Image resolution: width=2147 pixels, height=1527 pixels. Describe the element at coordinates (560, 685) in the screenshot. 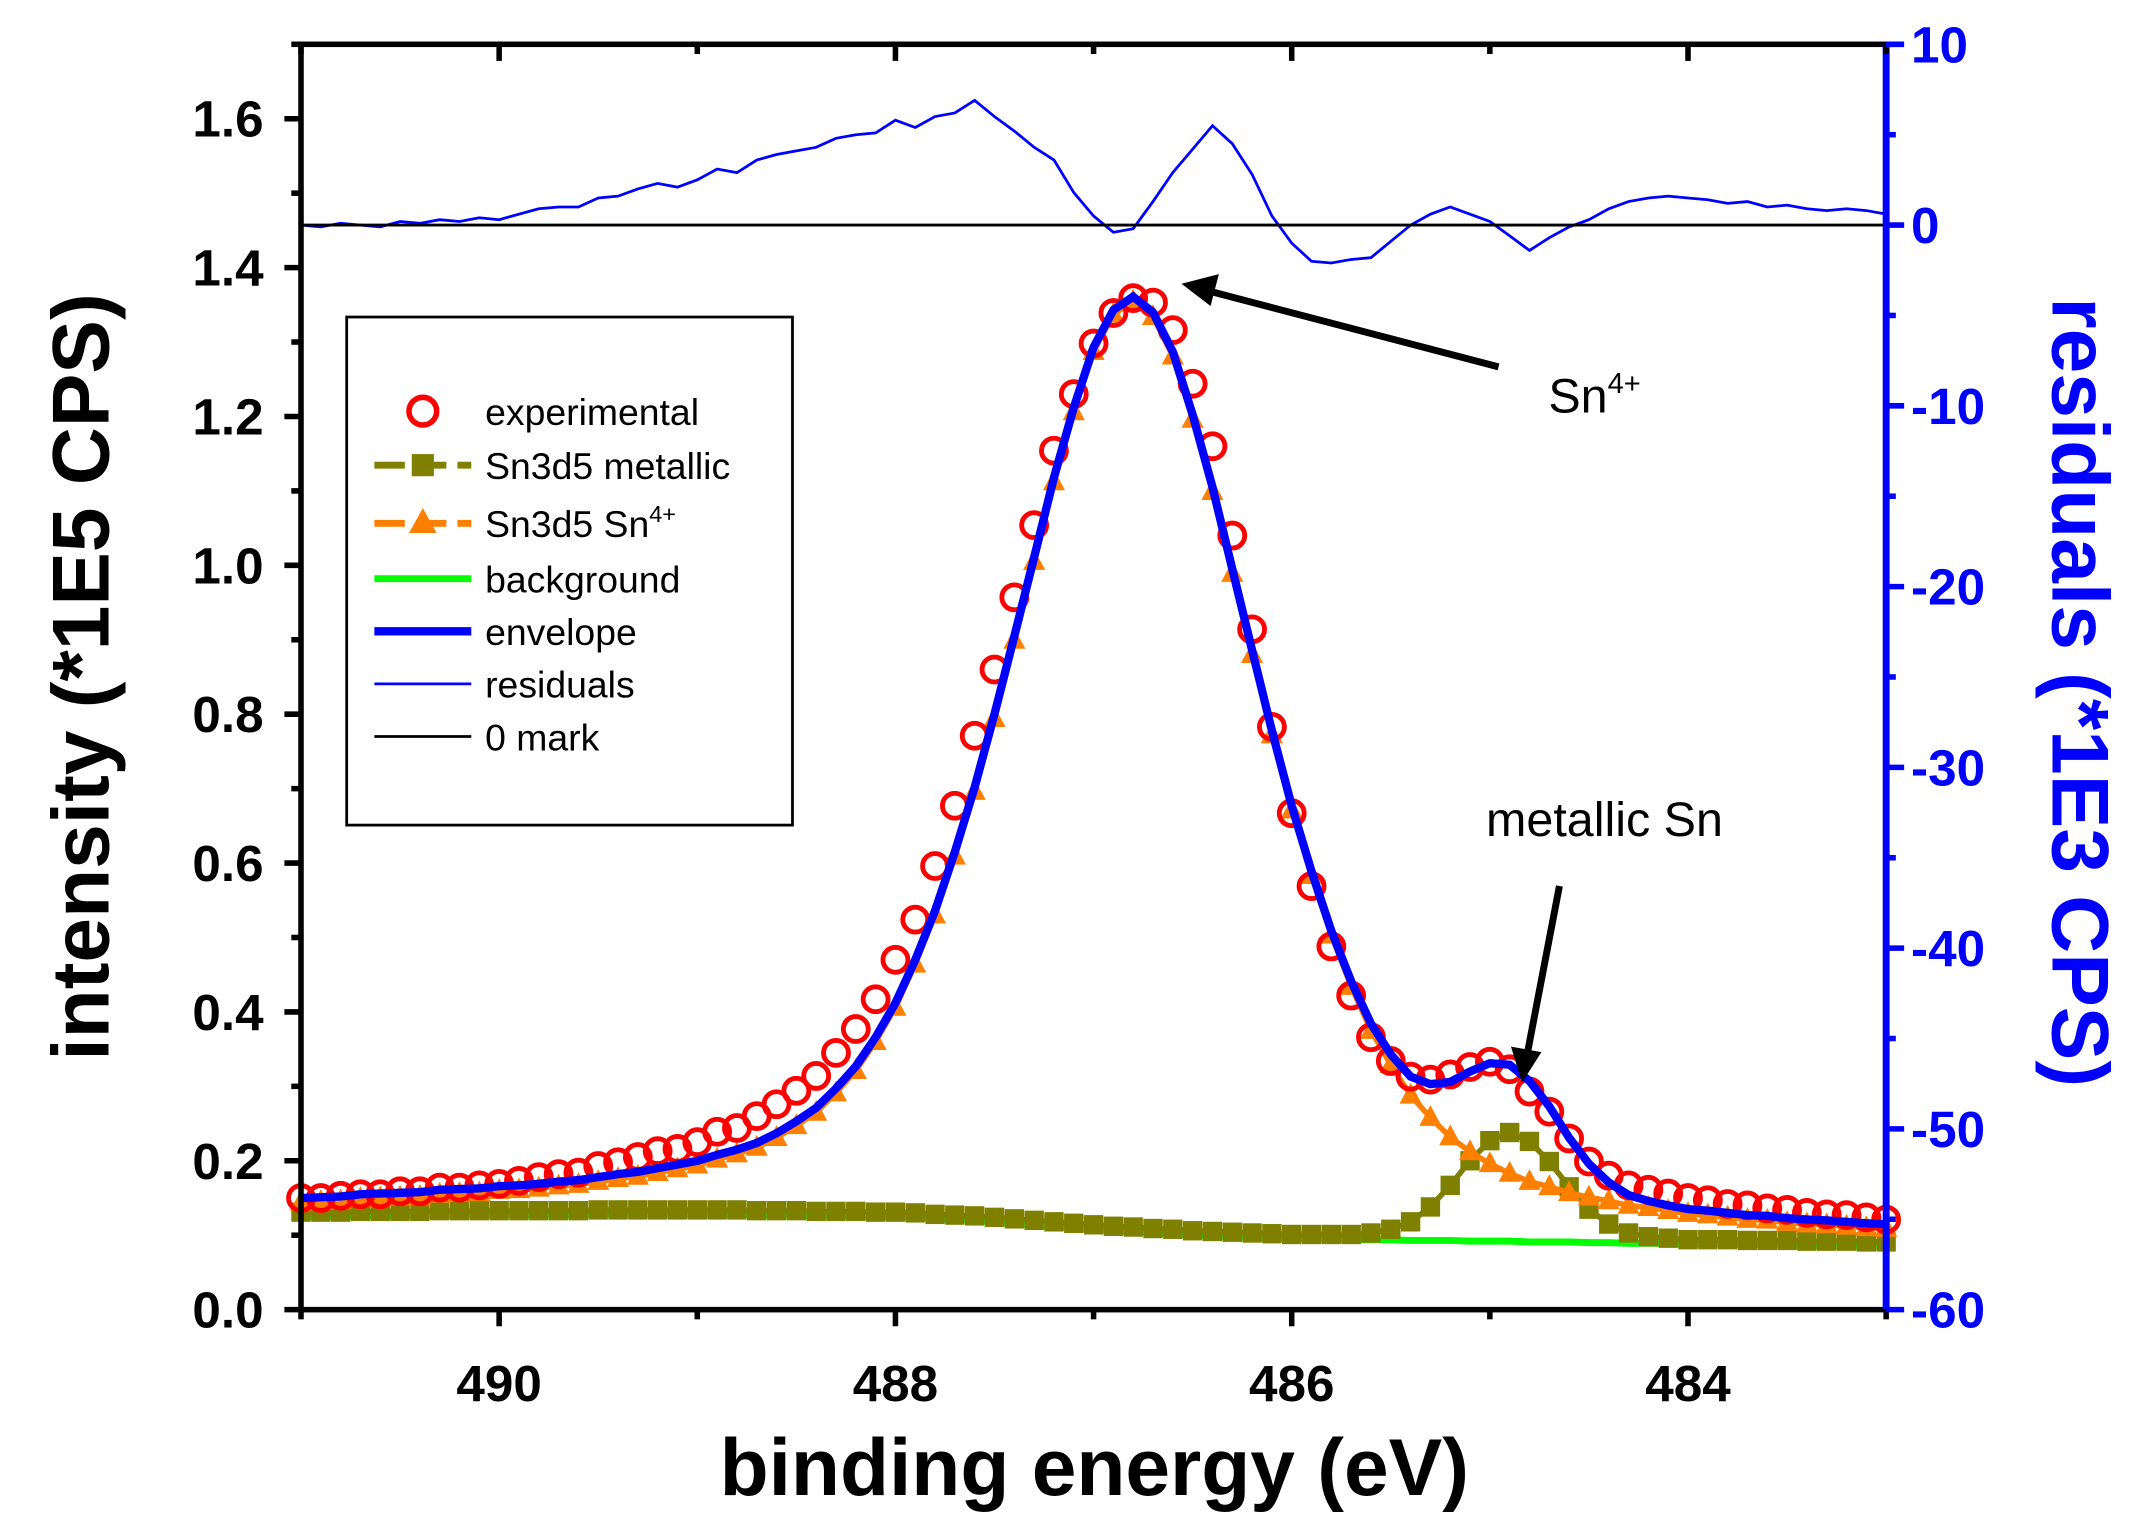

I see `legend-label-text: residuals` at that location.